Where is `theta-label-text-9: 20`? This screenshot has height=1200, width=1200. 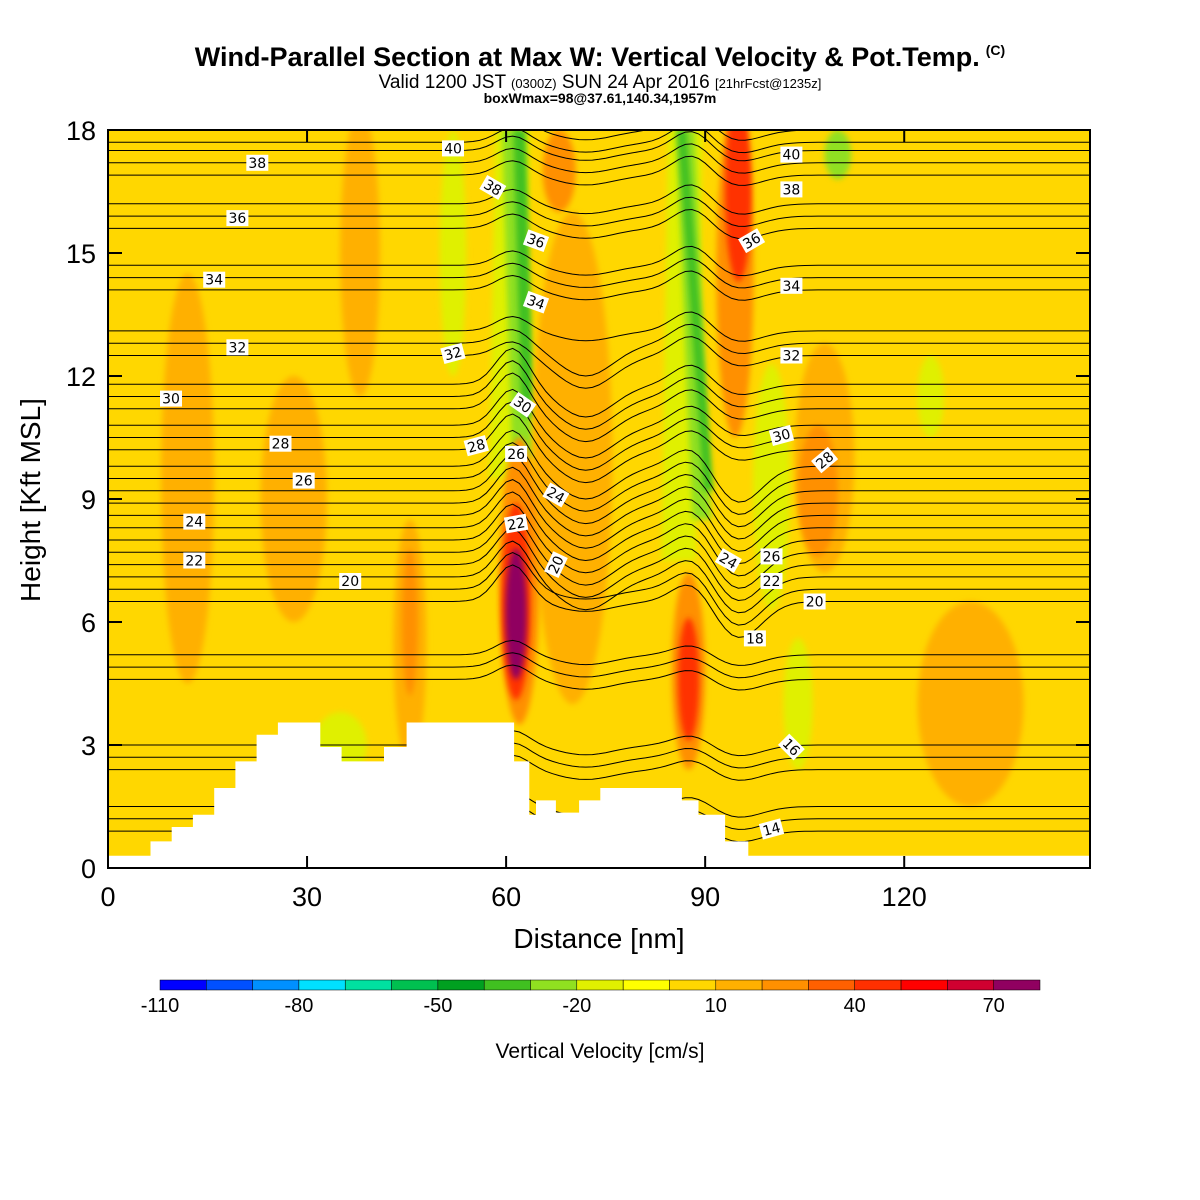 theta-label-text-9: 20 is located at coordinates (350, 582).